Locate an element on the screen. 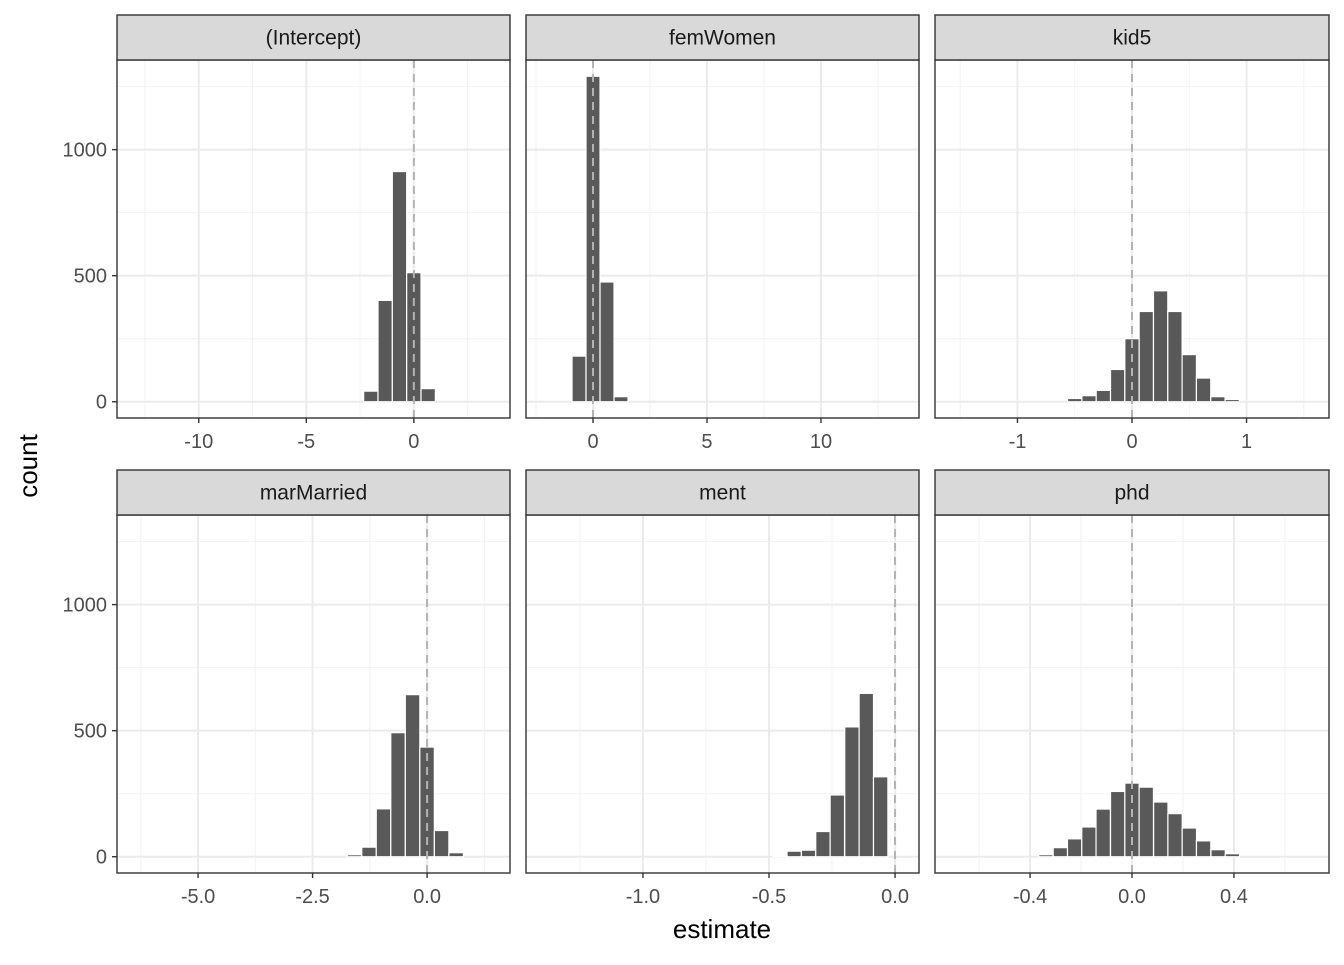 The image size is (1344, 965). x-tick-label: -1 is located at coordinates (1018, 442).